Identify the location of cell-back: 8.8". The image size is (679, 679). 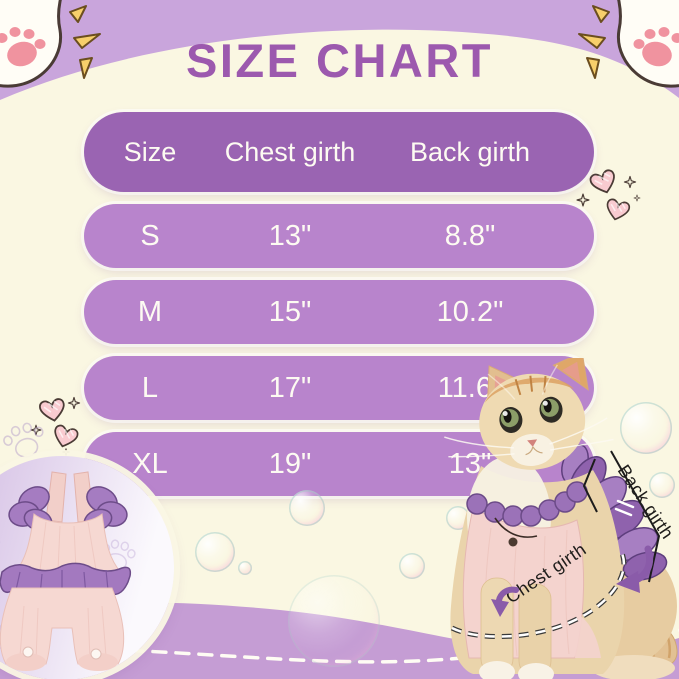
(470, 235).